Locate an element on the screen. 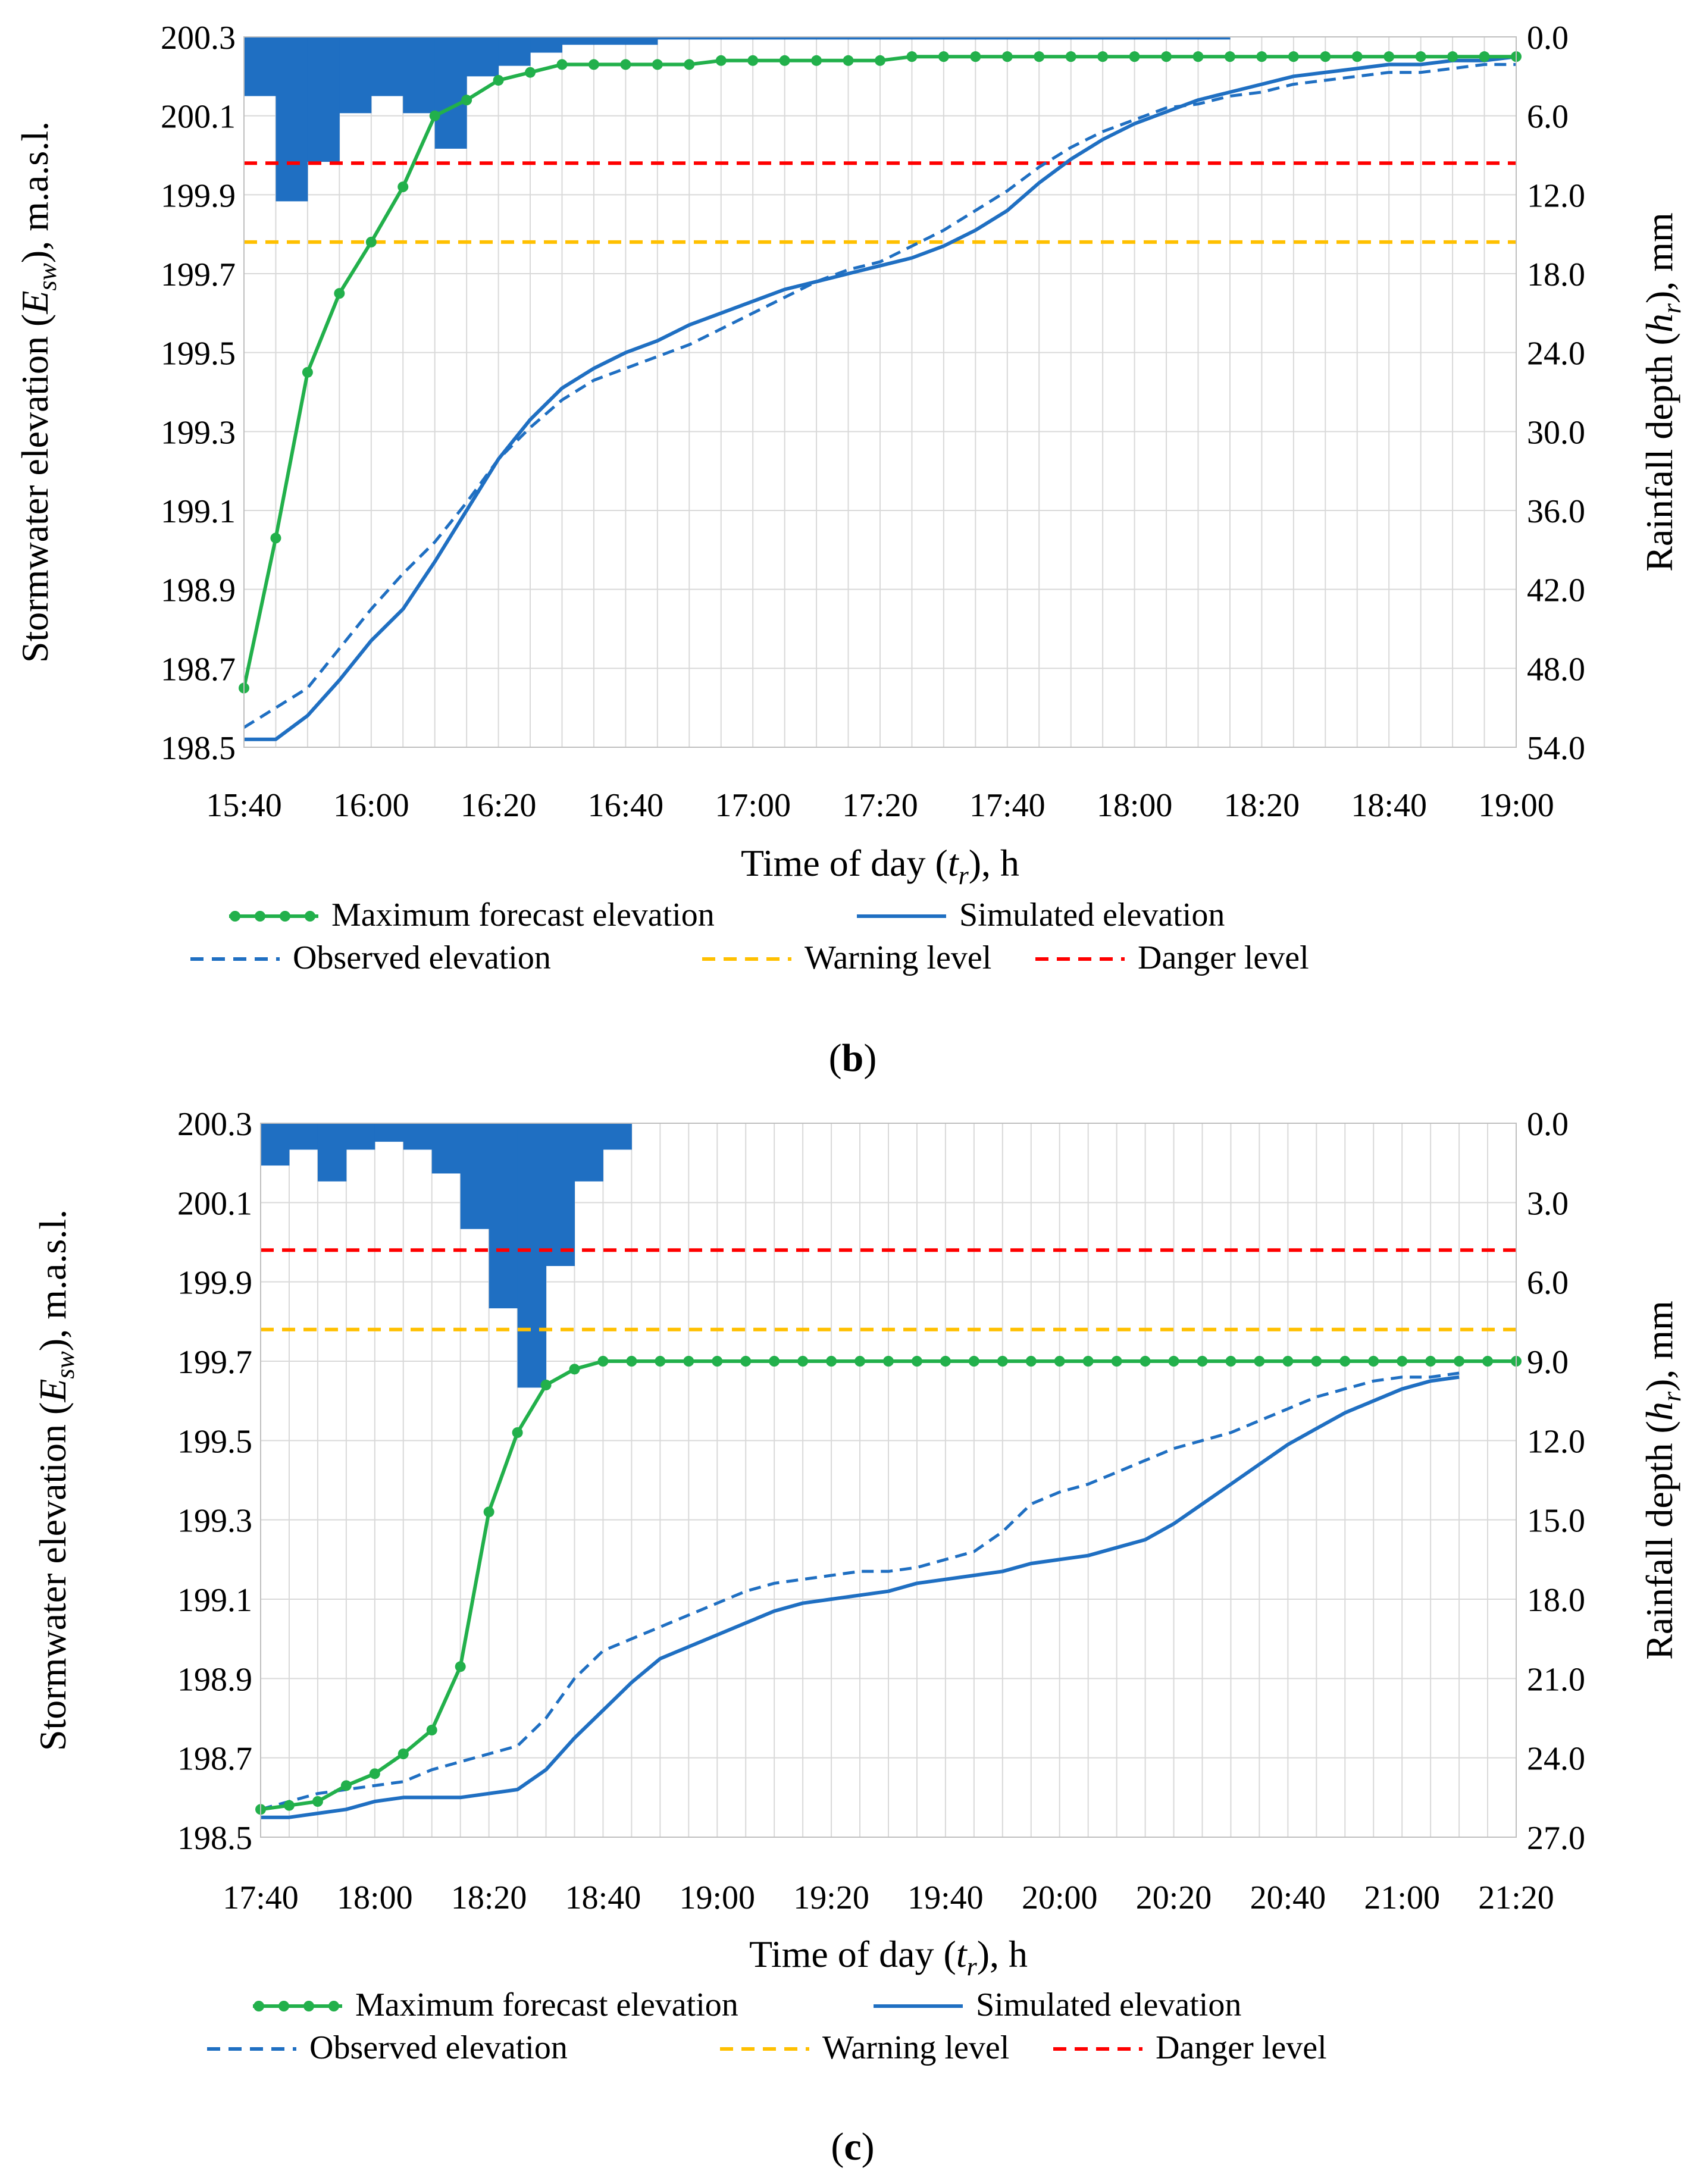 The image size is (1706, 2184). y-tick-label: 198.9 is located at coordinates (198, 590).